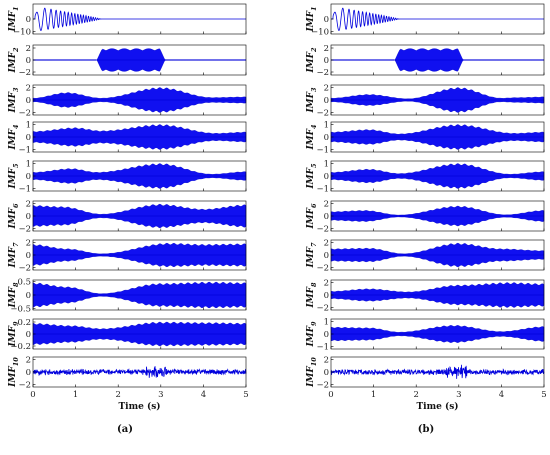 The image size is (550, 455). I want to click on ylabel-imf4: IMF4, so click(312, 137).